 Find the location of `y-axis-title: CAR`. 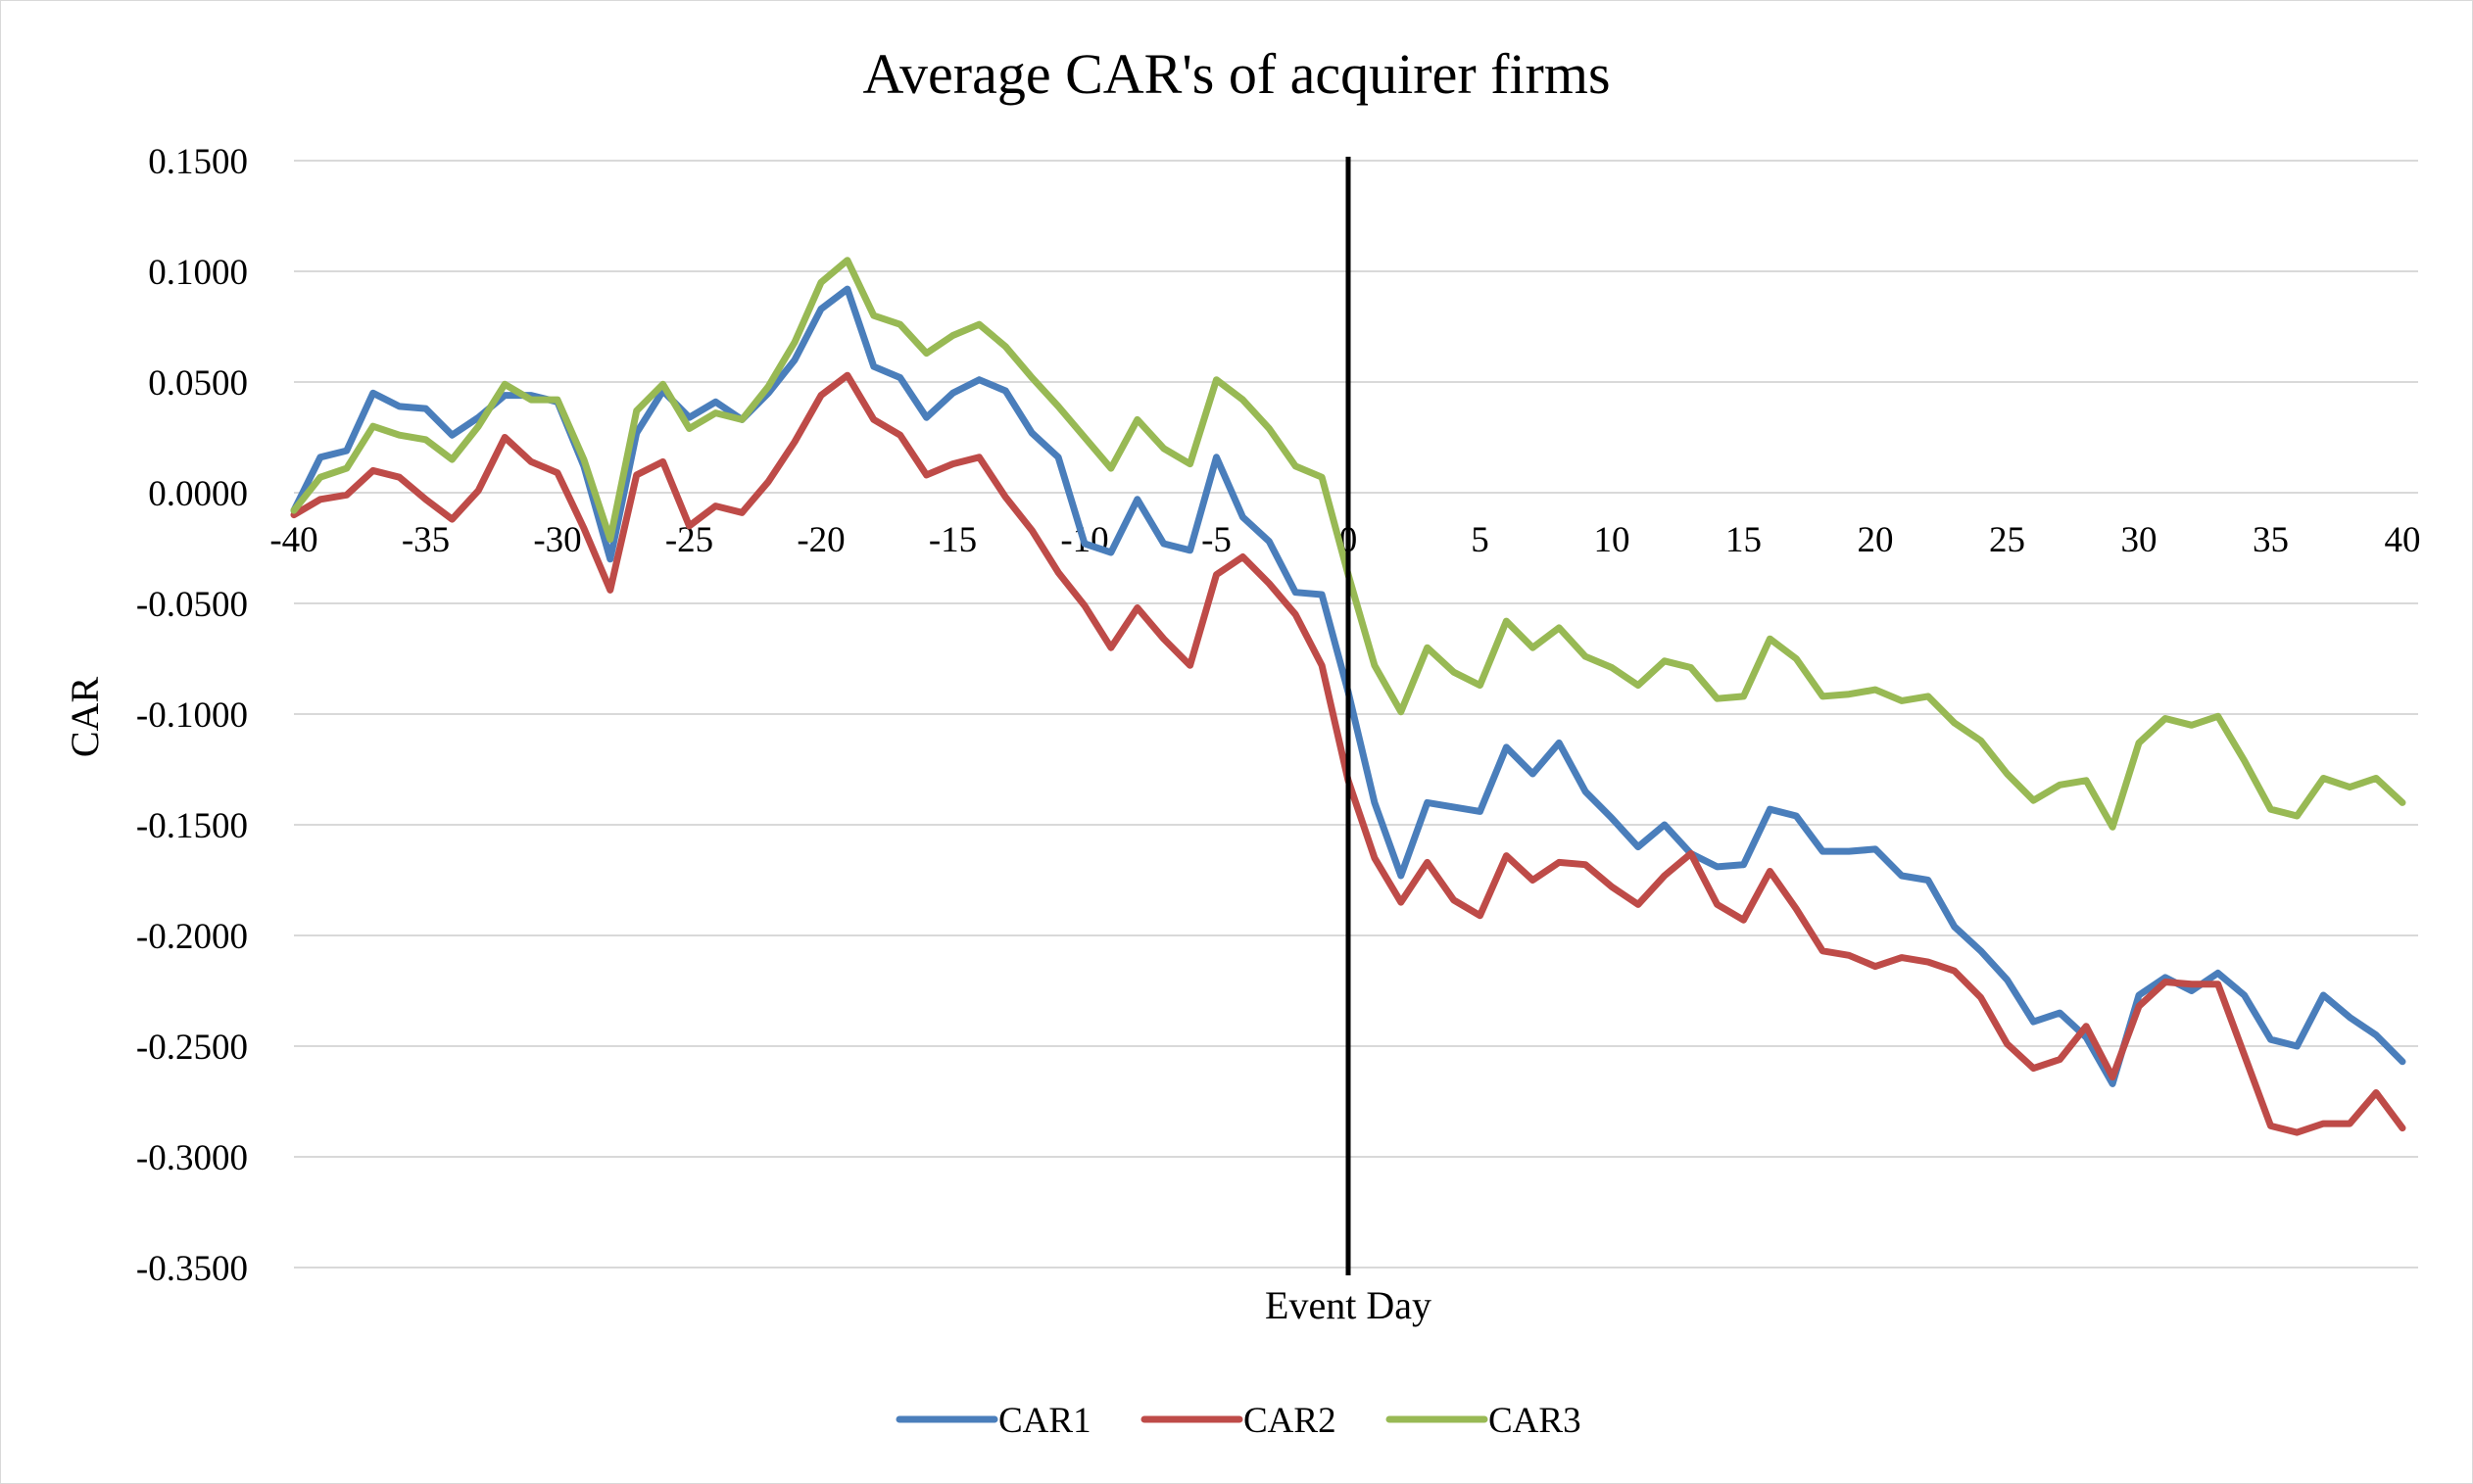

y-axis-title: CAR is located at coordinates (85, 717).